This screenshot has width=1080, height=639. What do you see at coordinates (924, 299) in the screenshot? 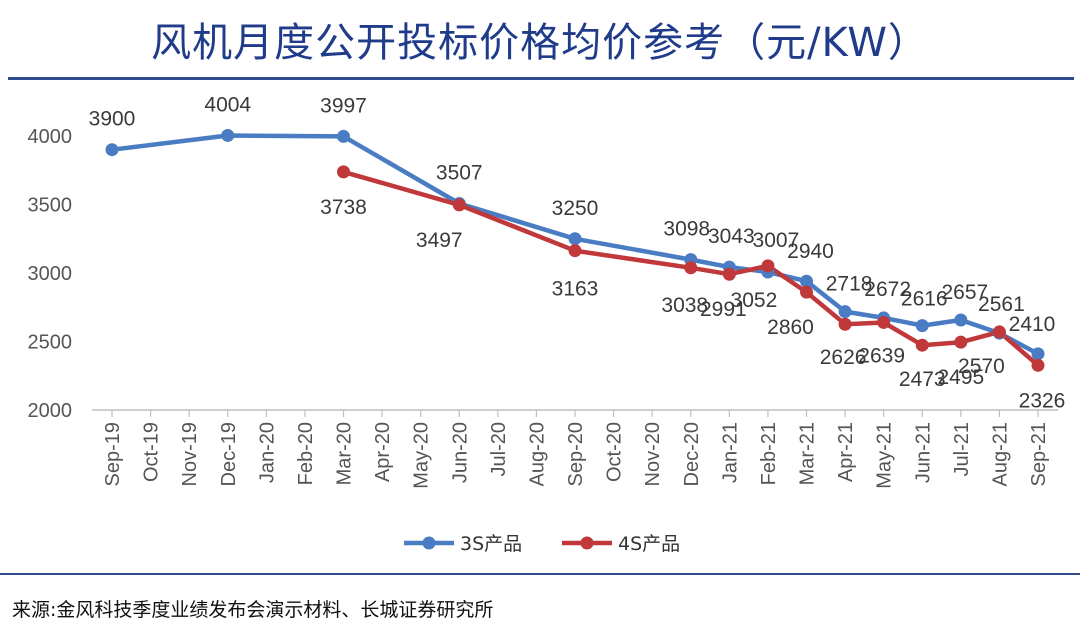
I see `data-label-3s: 2616` at bounding box center [924, 299].